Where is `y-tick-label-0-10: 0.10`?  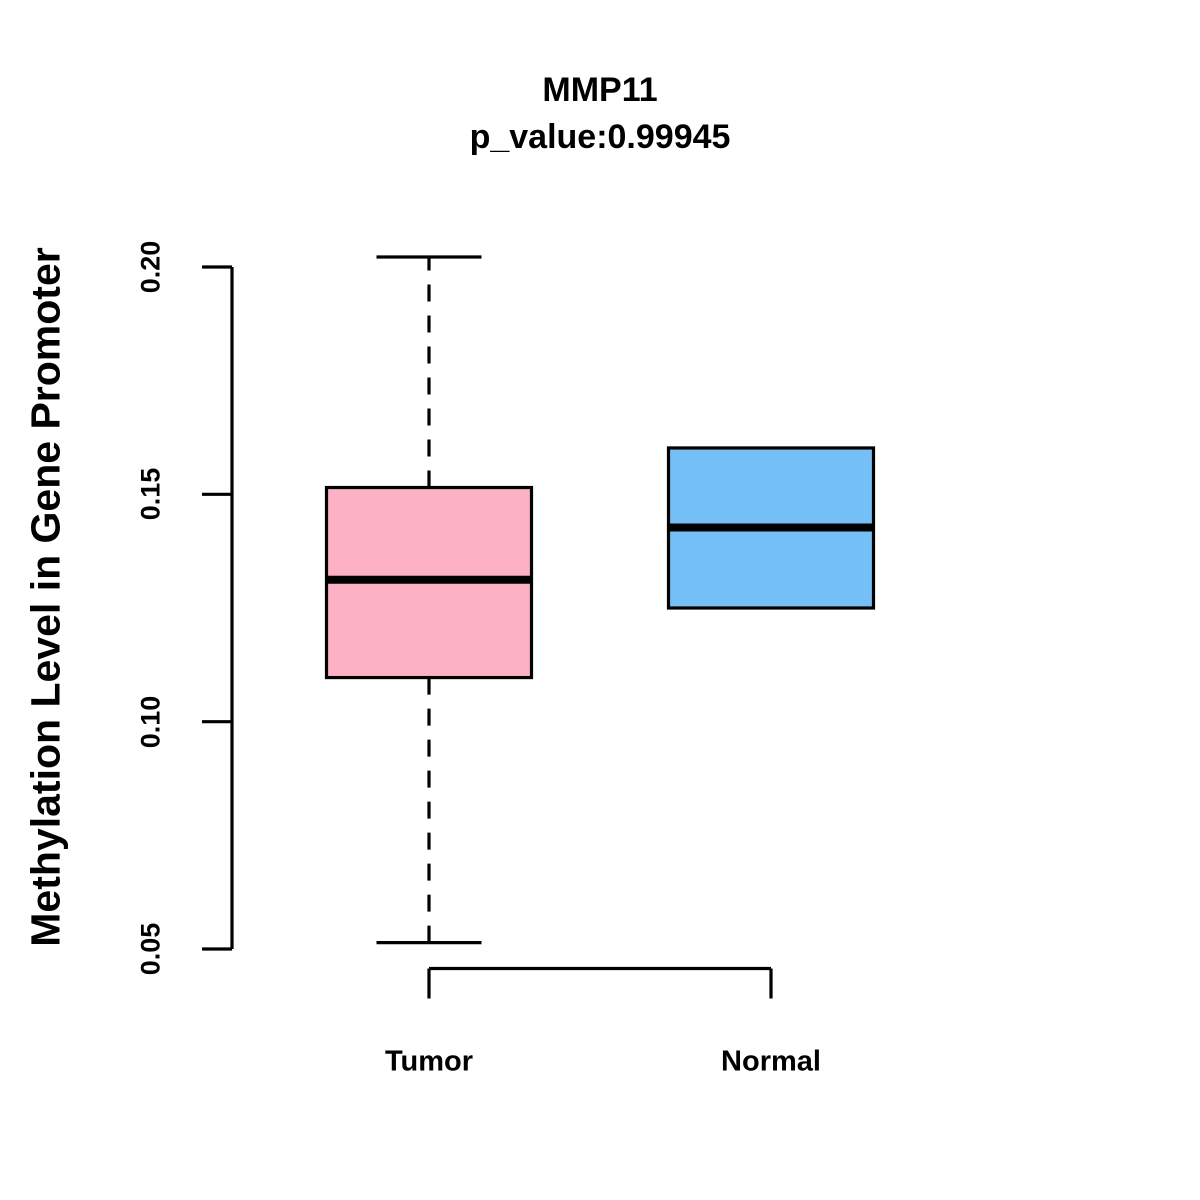 y-tick-label-0-10: 0.10 is located at coordinates (150, 721).